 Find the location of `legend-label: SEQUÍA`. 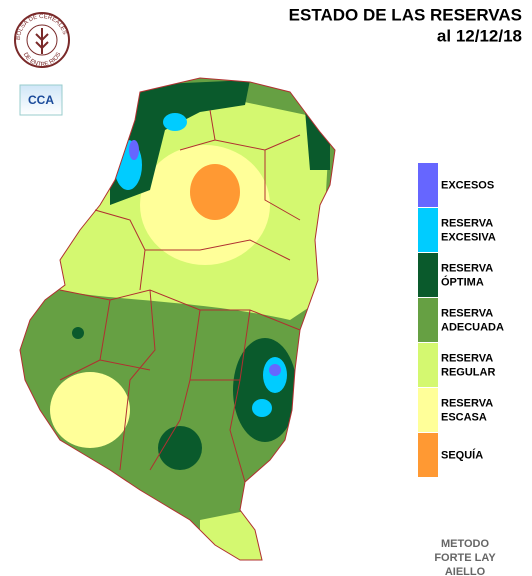

legend-label: SEQUÍA is located at coordinates (462, 454).